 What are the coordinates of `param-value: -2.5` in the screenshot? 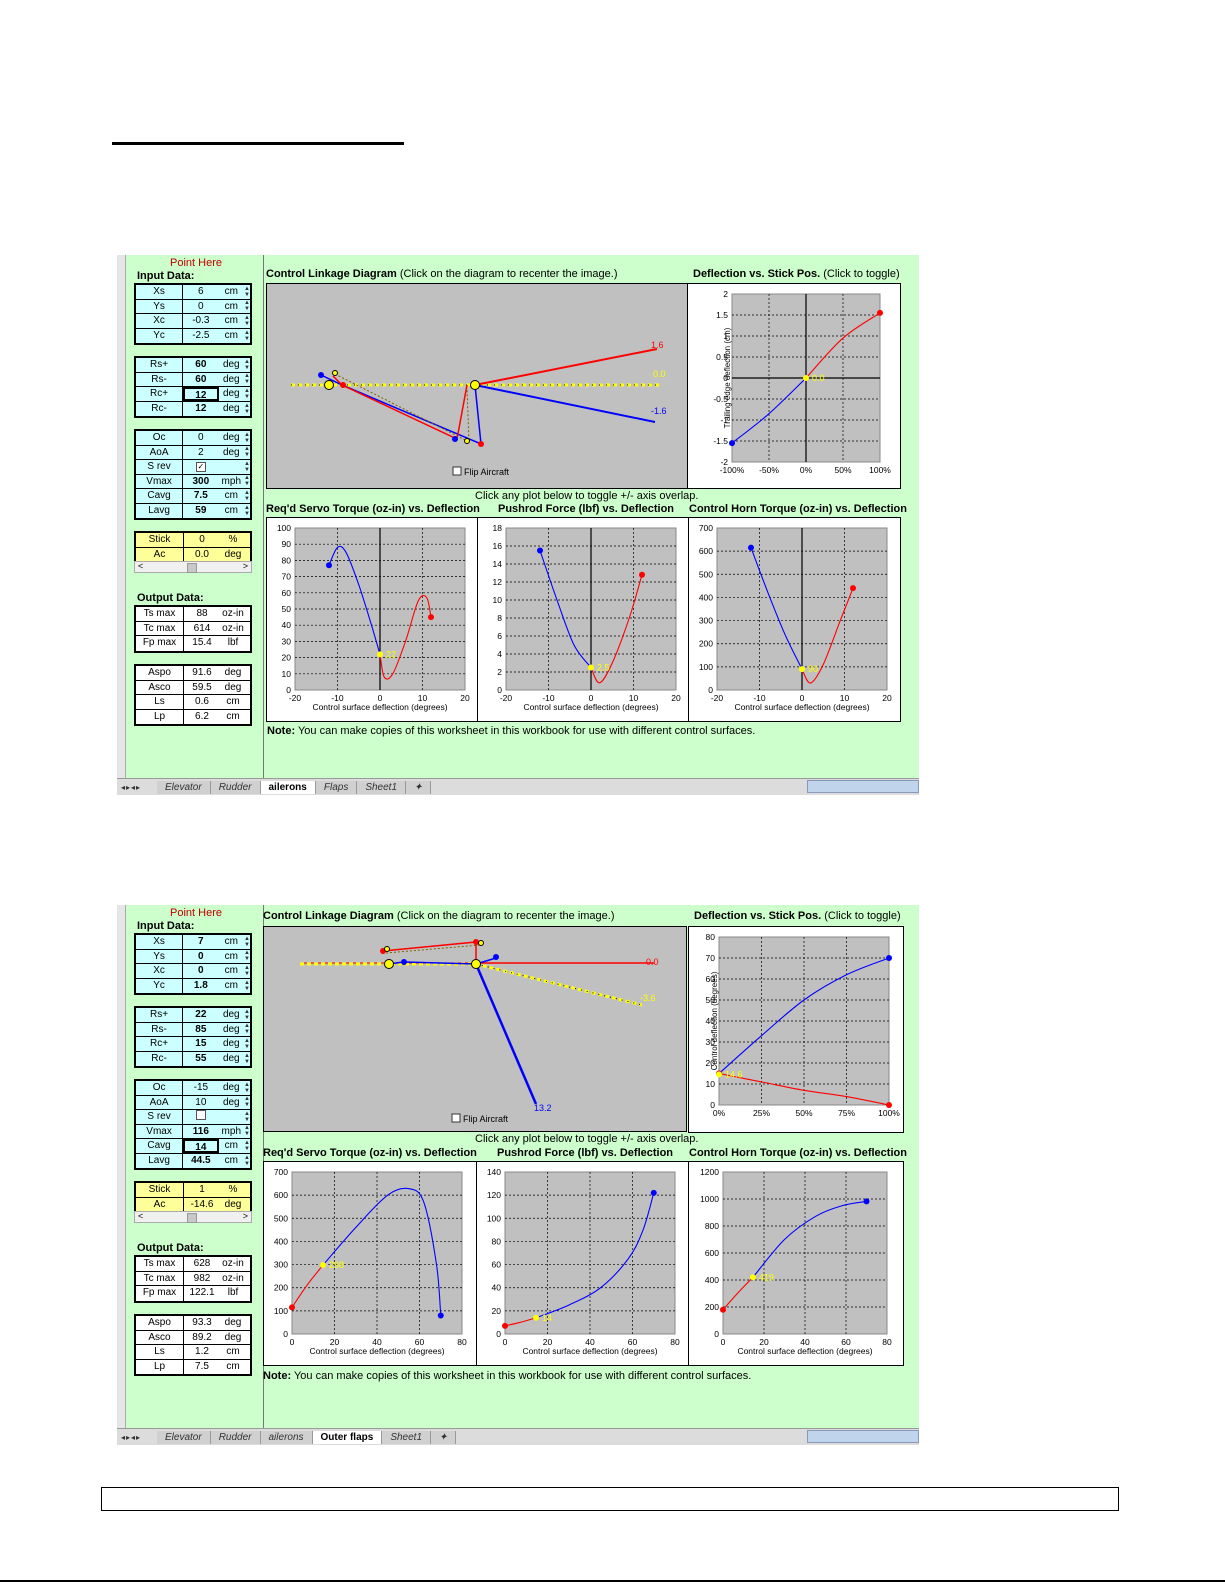 It's located at (201, 335).